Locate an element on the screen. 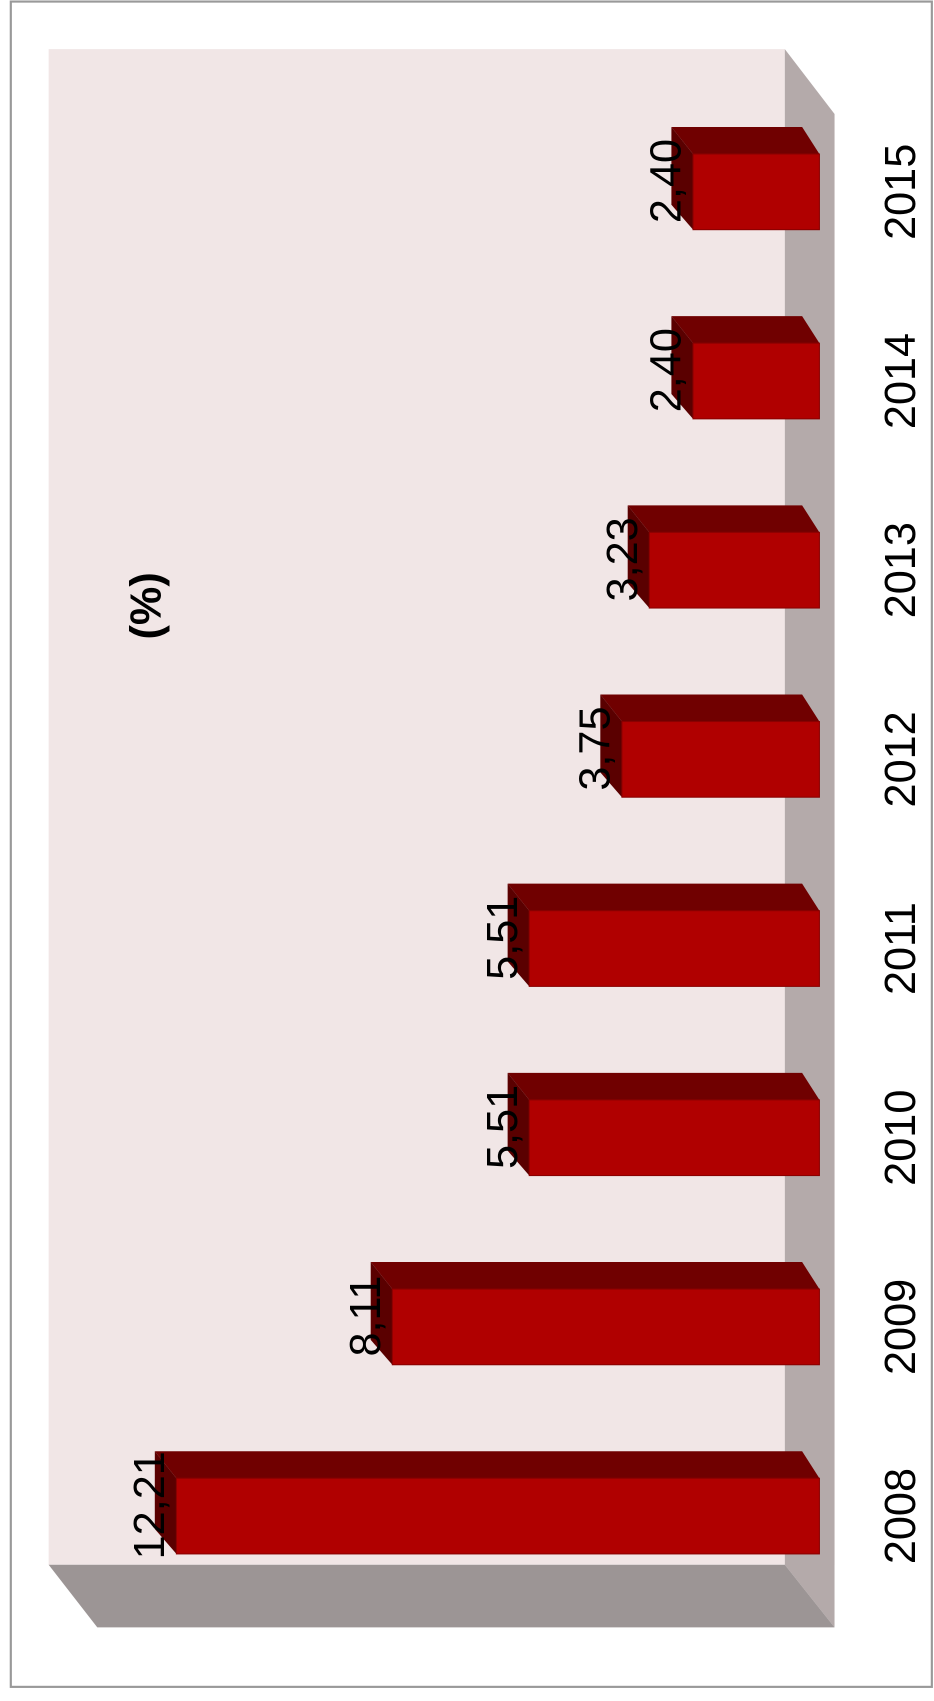 The height and width of the screenshot is (1701, 934). x-tick-label: 2014 is located at coordinates (901, 381).